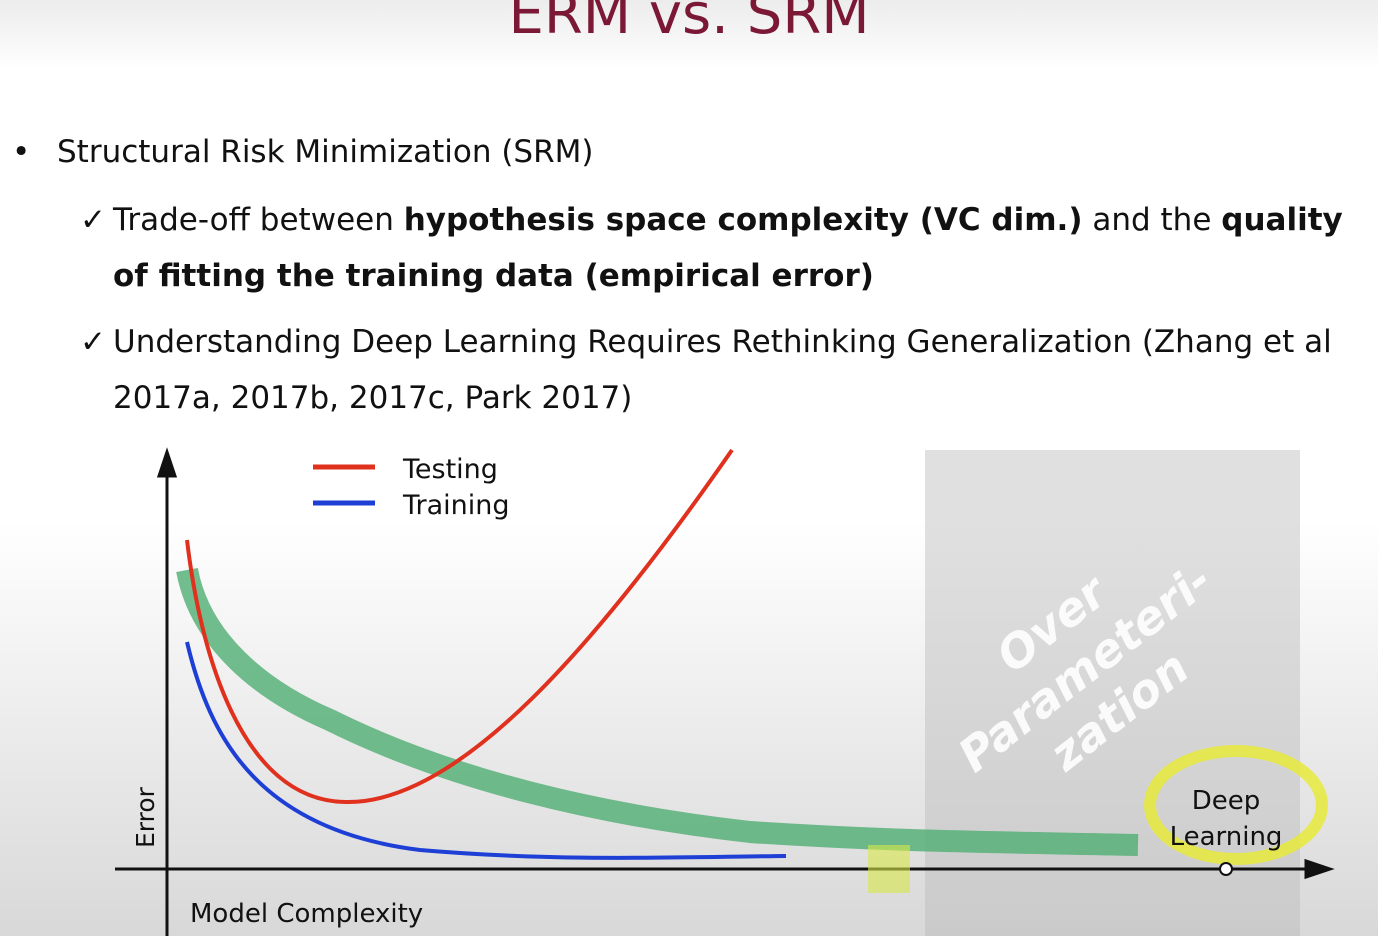  What do you see at coordinates (145, 817) in the screenshot?
I see `y-axis-label: Error` at bounding box center [145, 817].